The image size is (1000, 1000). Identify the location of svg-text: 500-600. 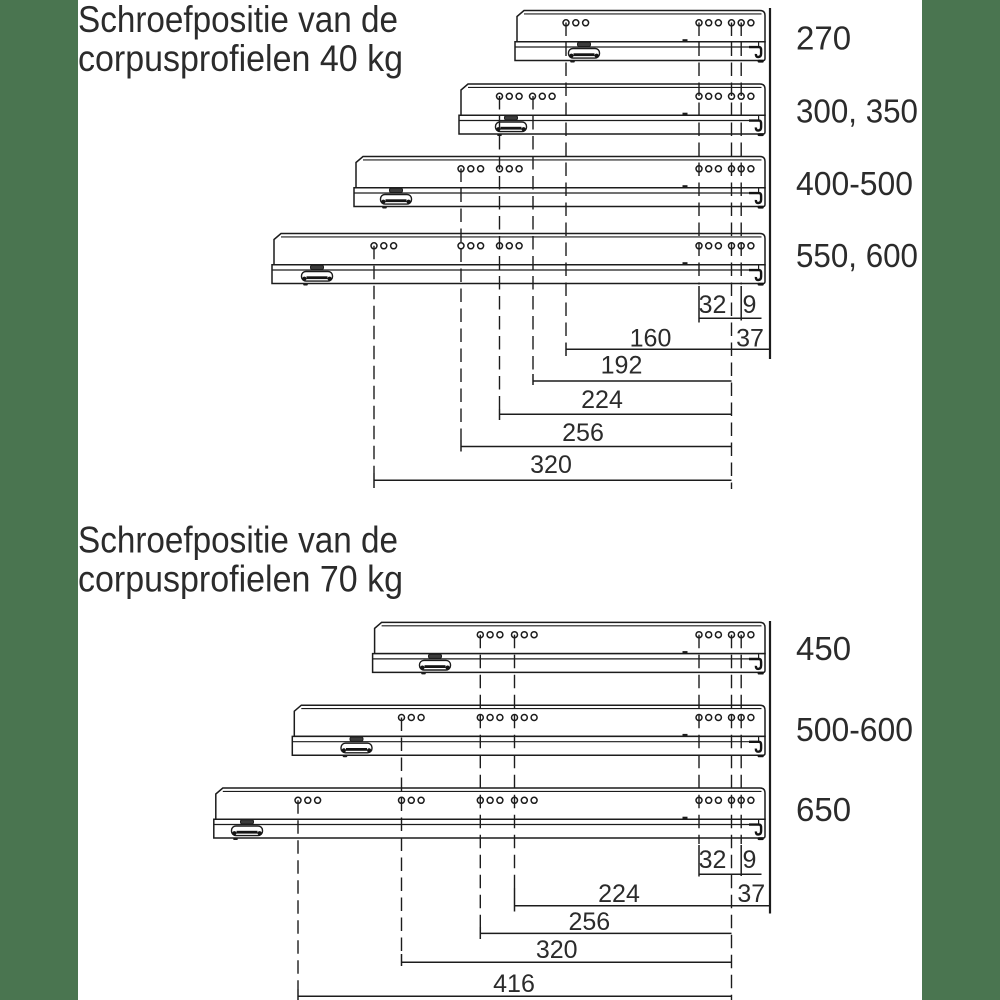
(854, 729).